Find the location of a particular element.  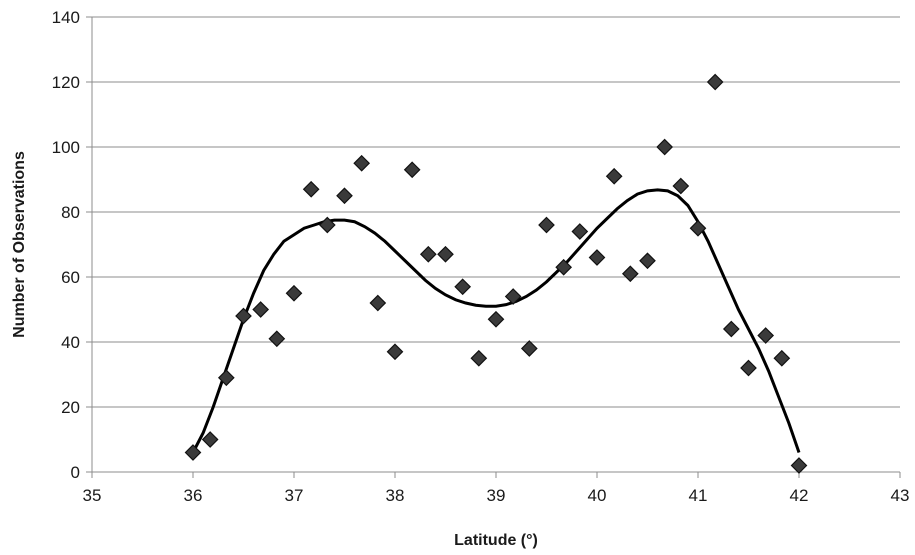

x-tick-label: 37 is located at coordinates (294, 495).